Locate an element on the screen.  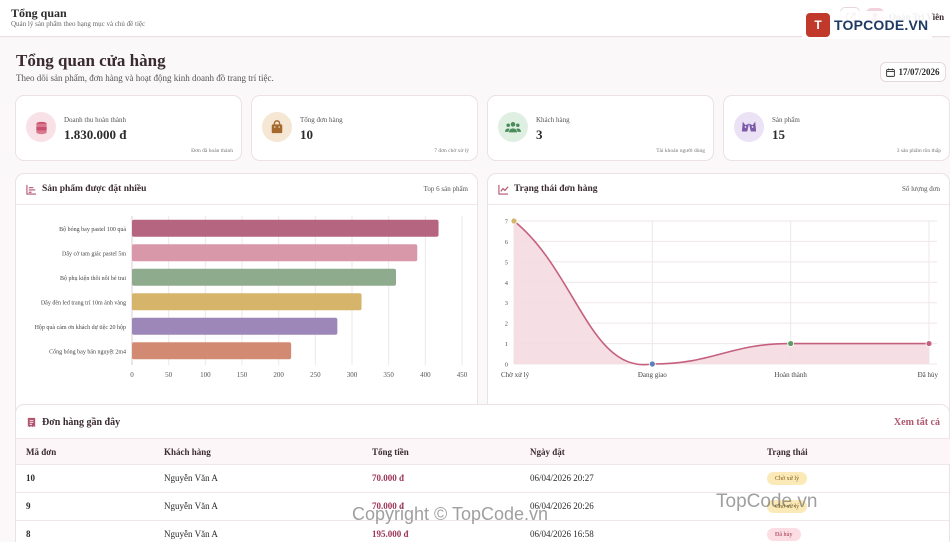
shopping-bag-icon is located at coordinates (277, 127).